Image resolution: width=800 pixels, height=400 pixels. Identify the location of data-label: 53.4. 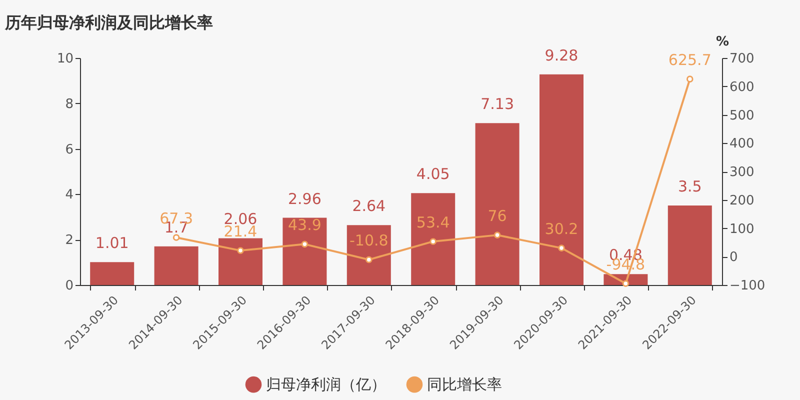
(433, 222).